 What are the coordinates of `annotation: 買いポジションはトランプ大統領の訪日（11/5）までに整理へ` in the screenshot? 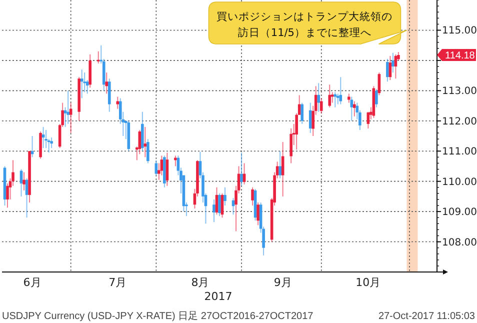 It's located at (304, 24).